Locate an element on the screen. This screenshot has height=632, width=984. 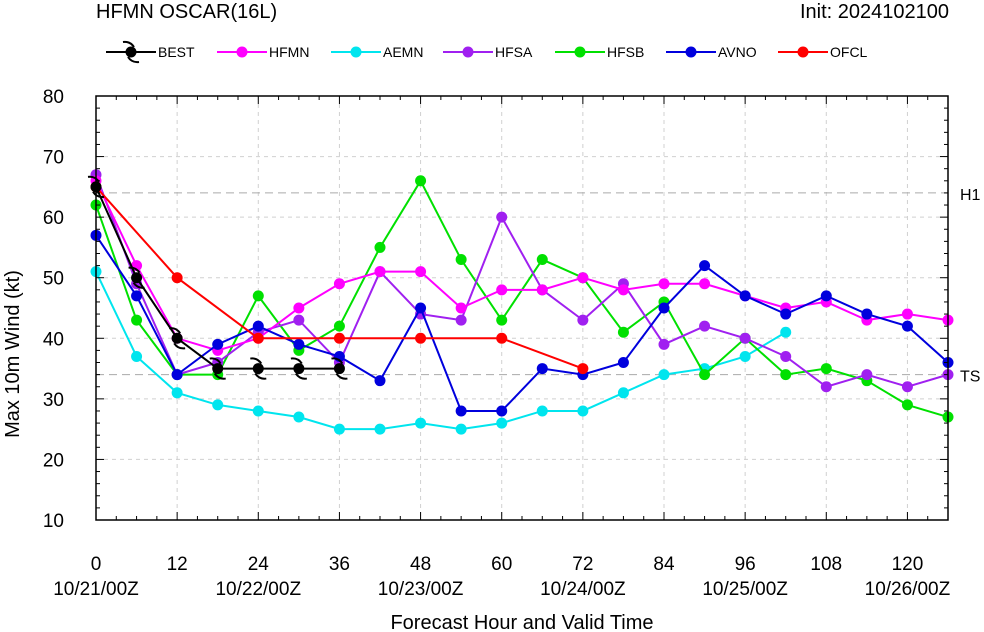
reference-line-label-h1: H1 is located at coordinates (970, 195).